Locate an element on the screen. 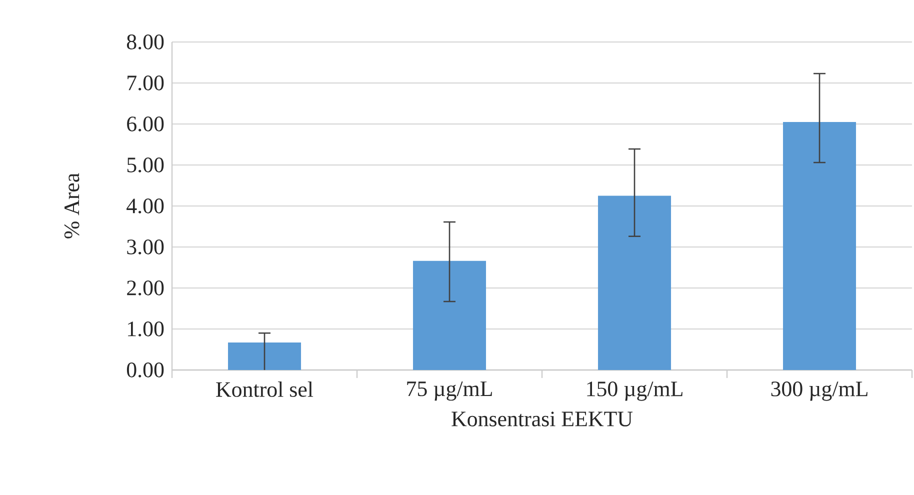  y-tick-label: 7.00 is located at coordinates (146, 83).